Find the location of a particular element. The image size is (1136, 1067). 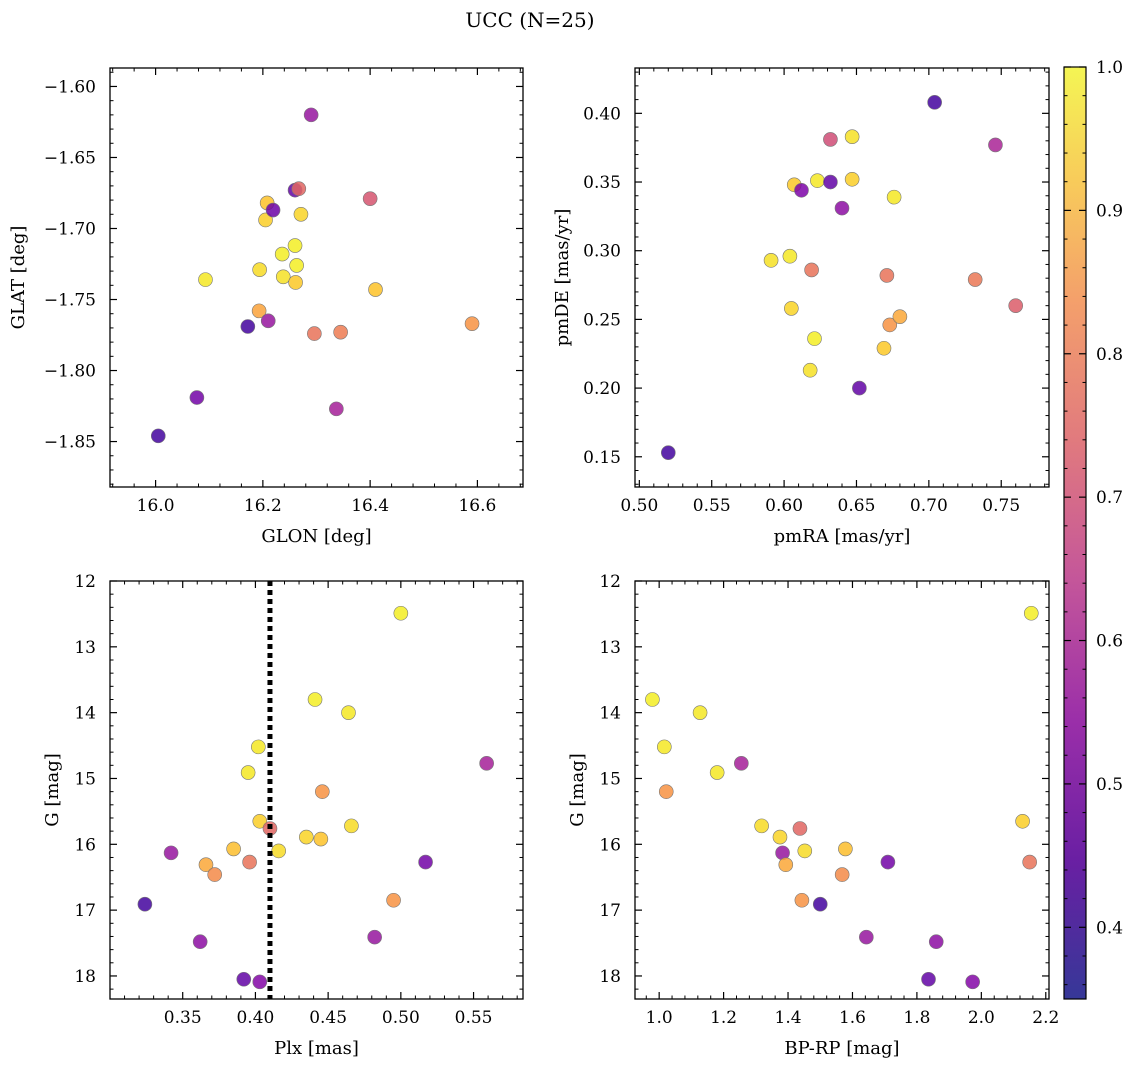

x-tick-label: 1.2 is located at coordinates (723, 1018).